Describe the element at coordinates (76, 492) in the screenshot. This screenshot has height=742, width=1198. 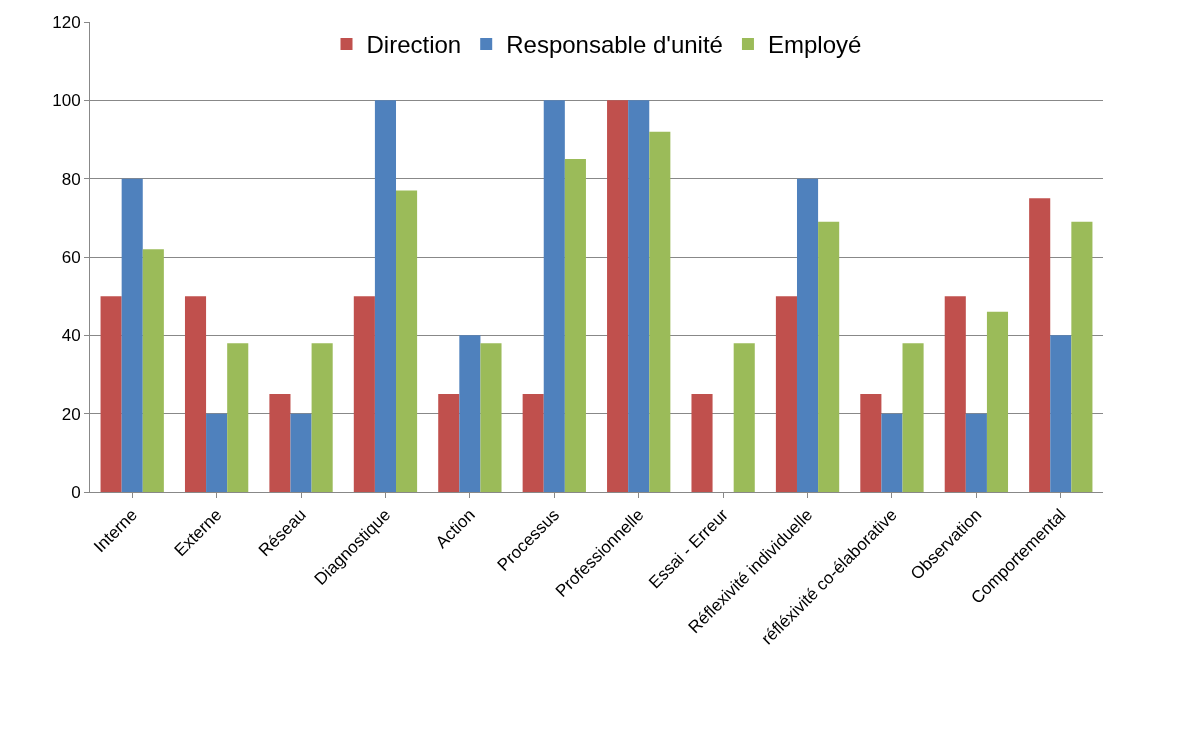
I see `y-tick-label: 0` at that location.